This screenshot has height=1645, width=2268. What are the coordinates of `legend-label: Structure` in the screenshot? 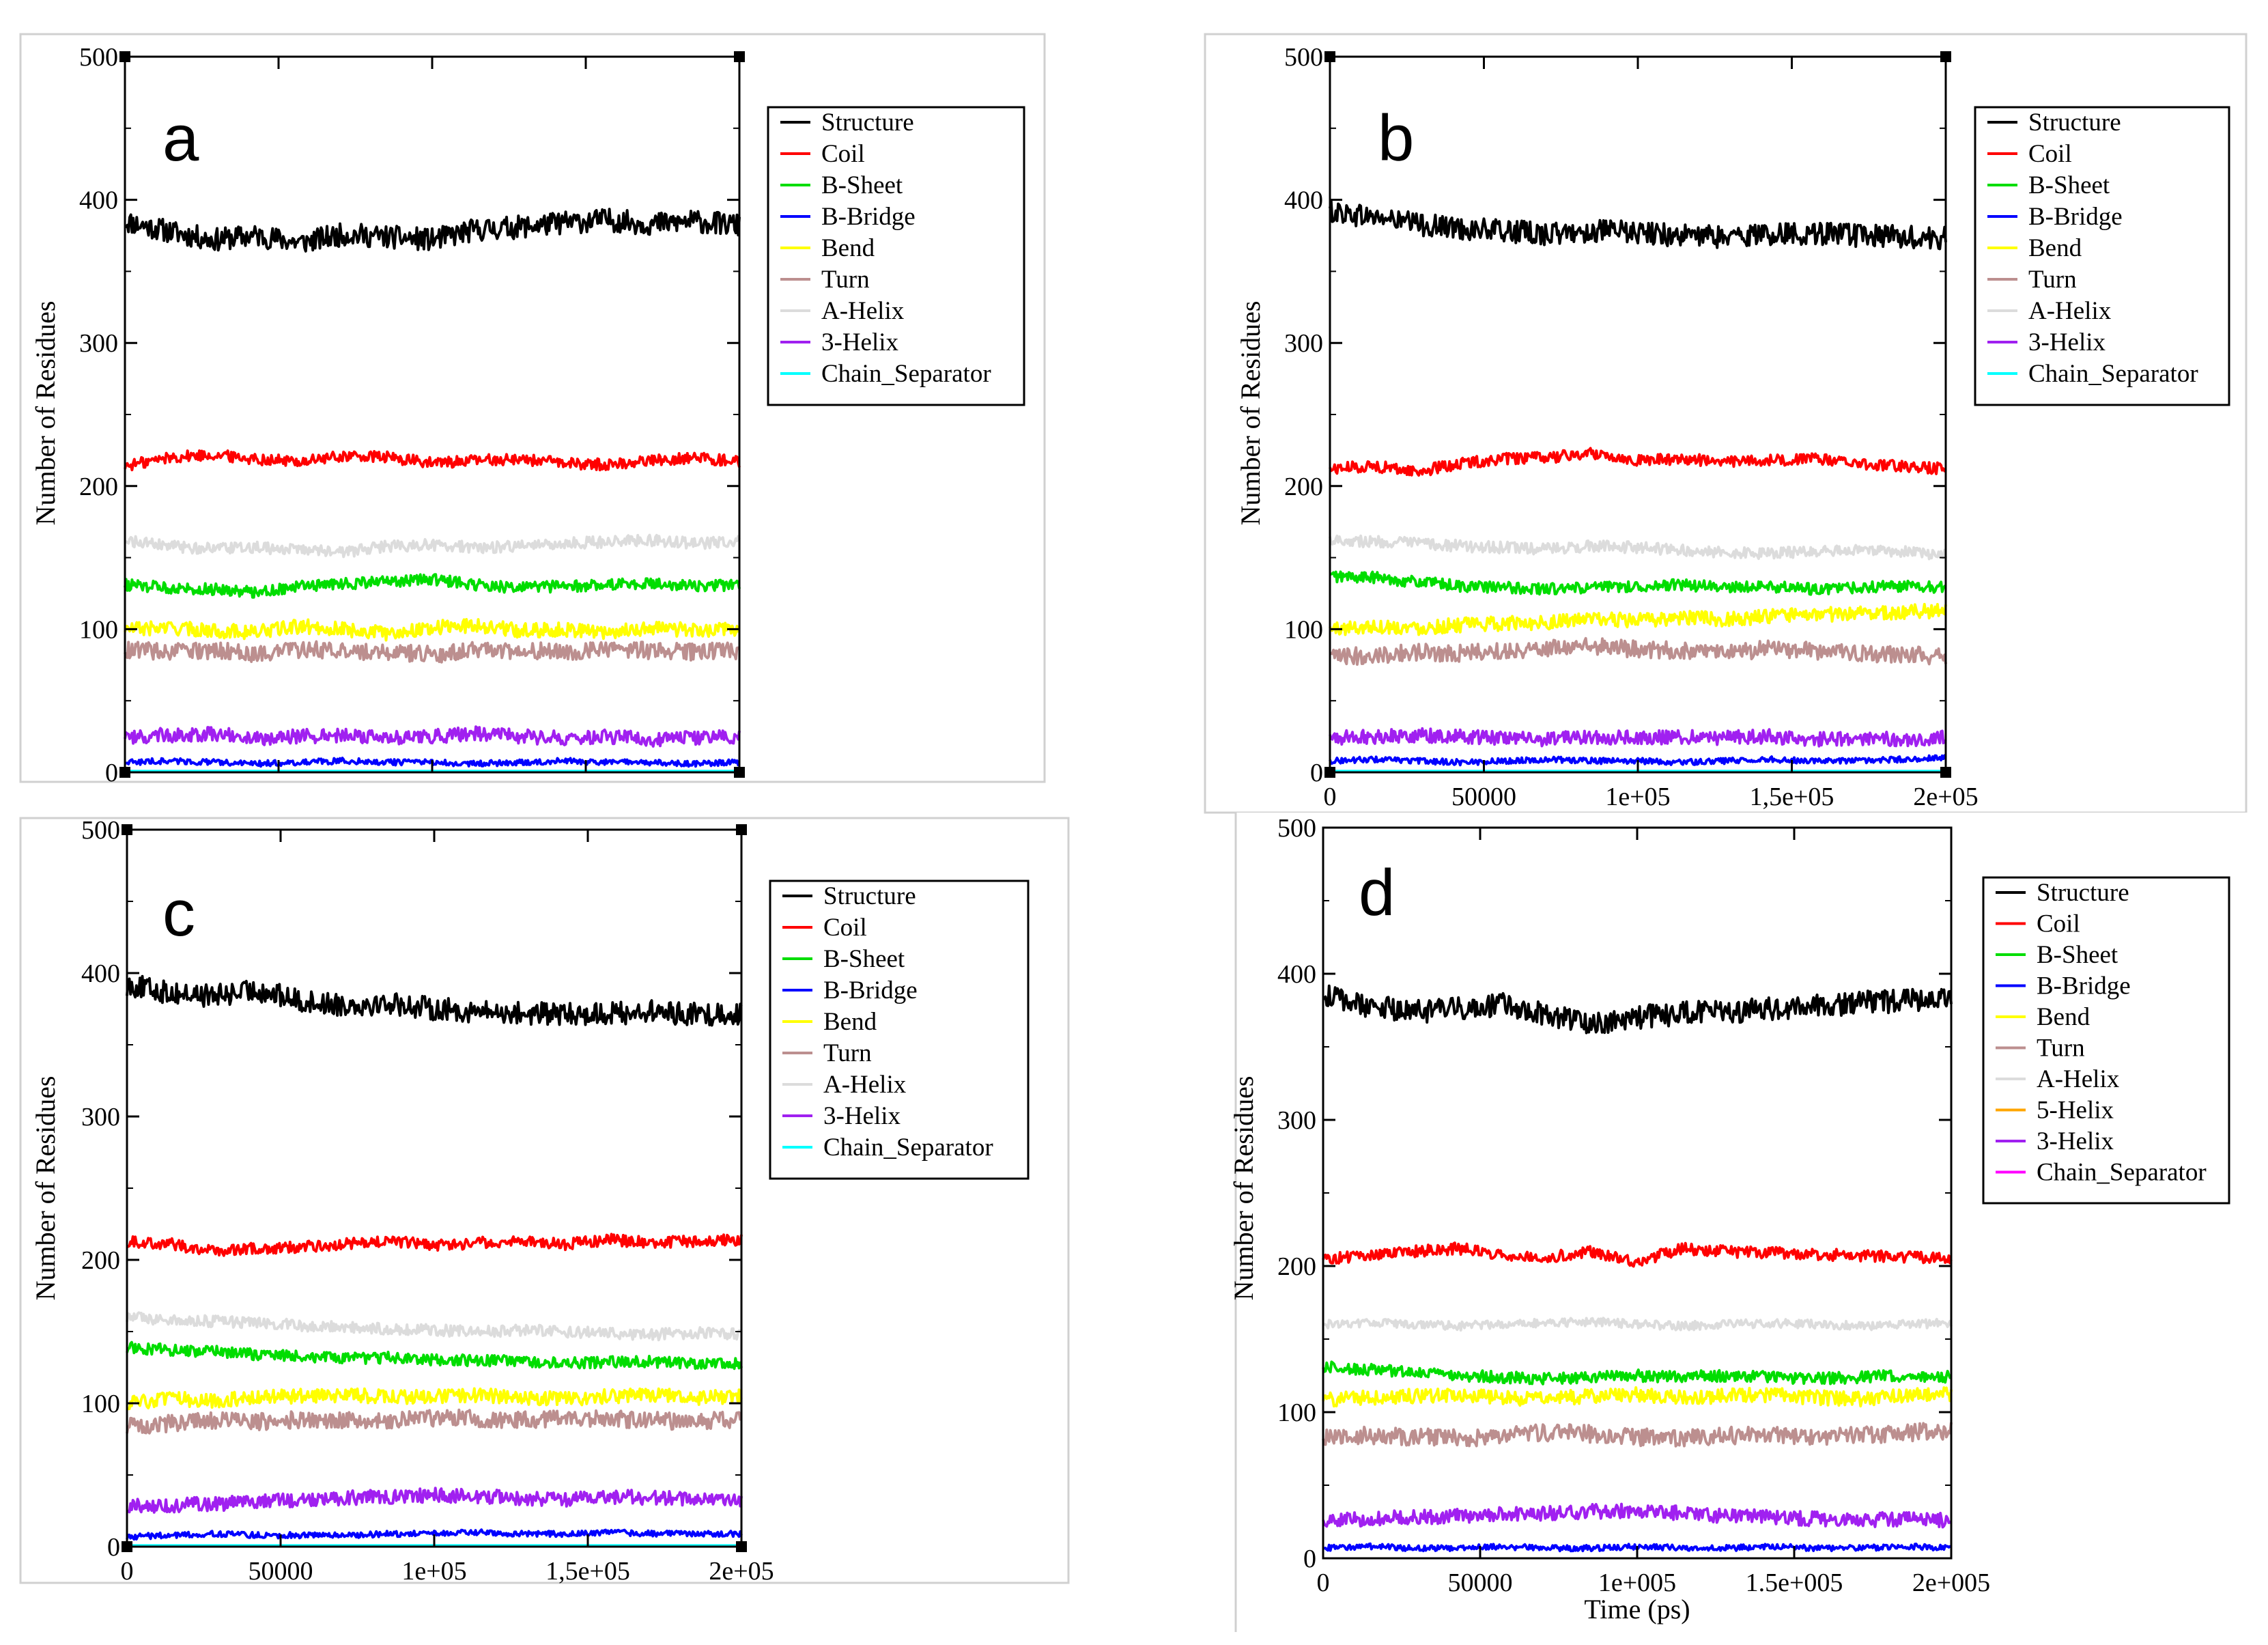 It's located at (869, 896).